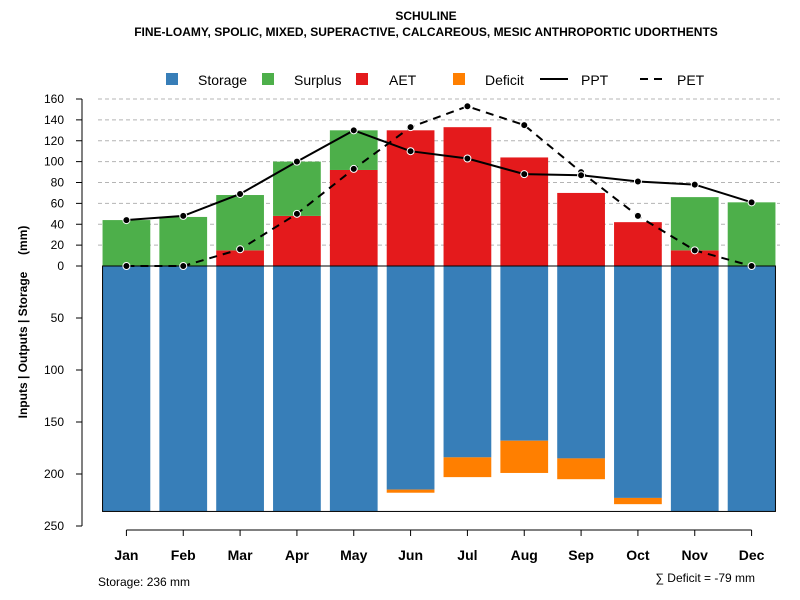 The image size is (800, 600). Describe the element at coordinates (581, 555) in the screenshot. I see `x-tick-label: Sep` at that location.